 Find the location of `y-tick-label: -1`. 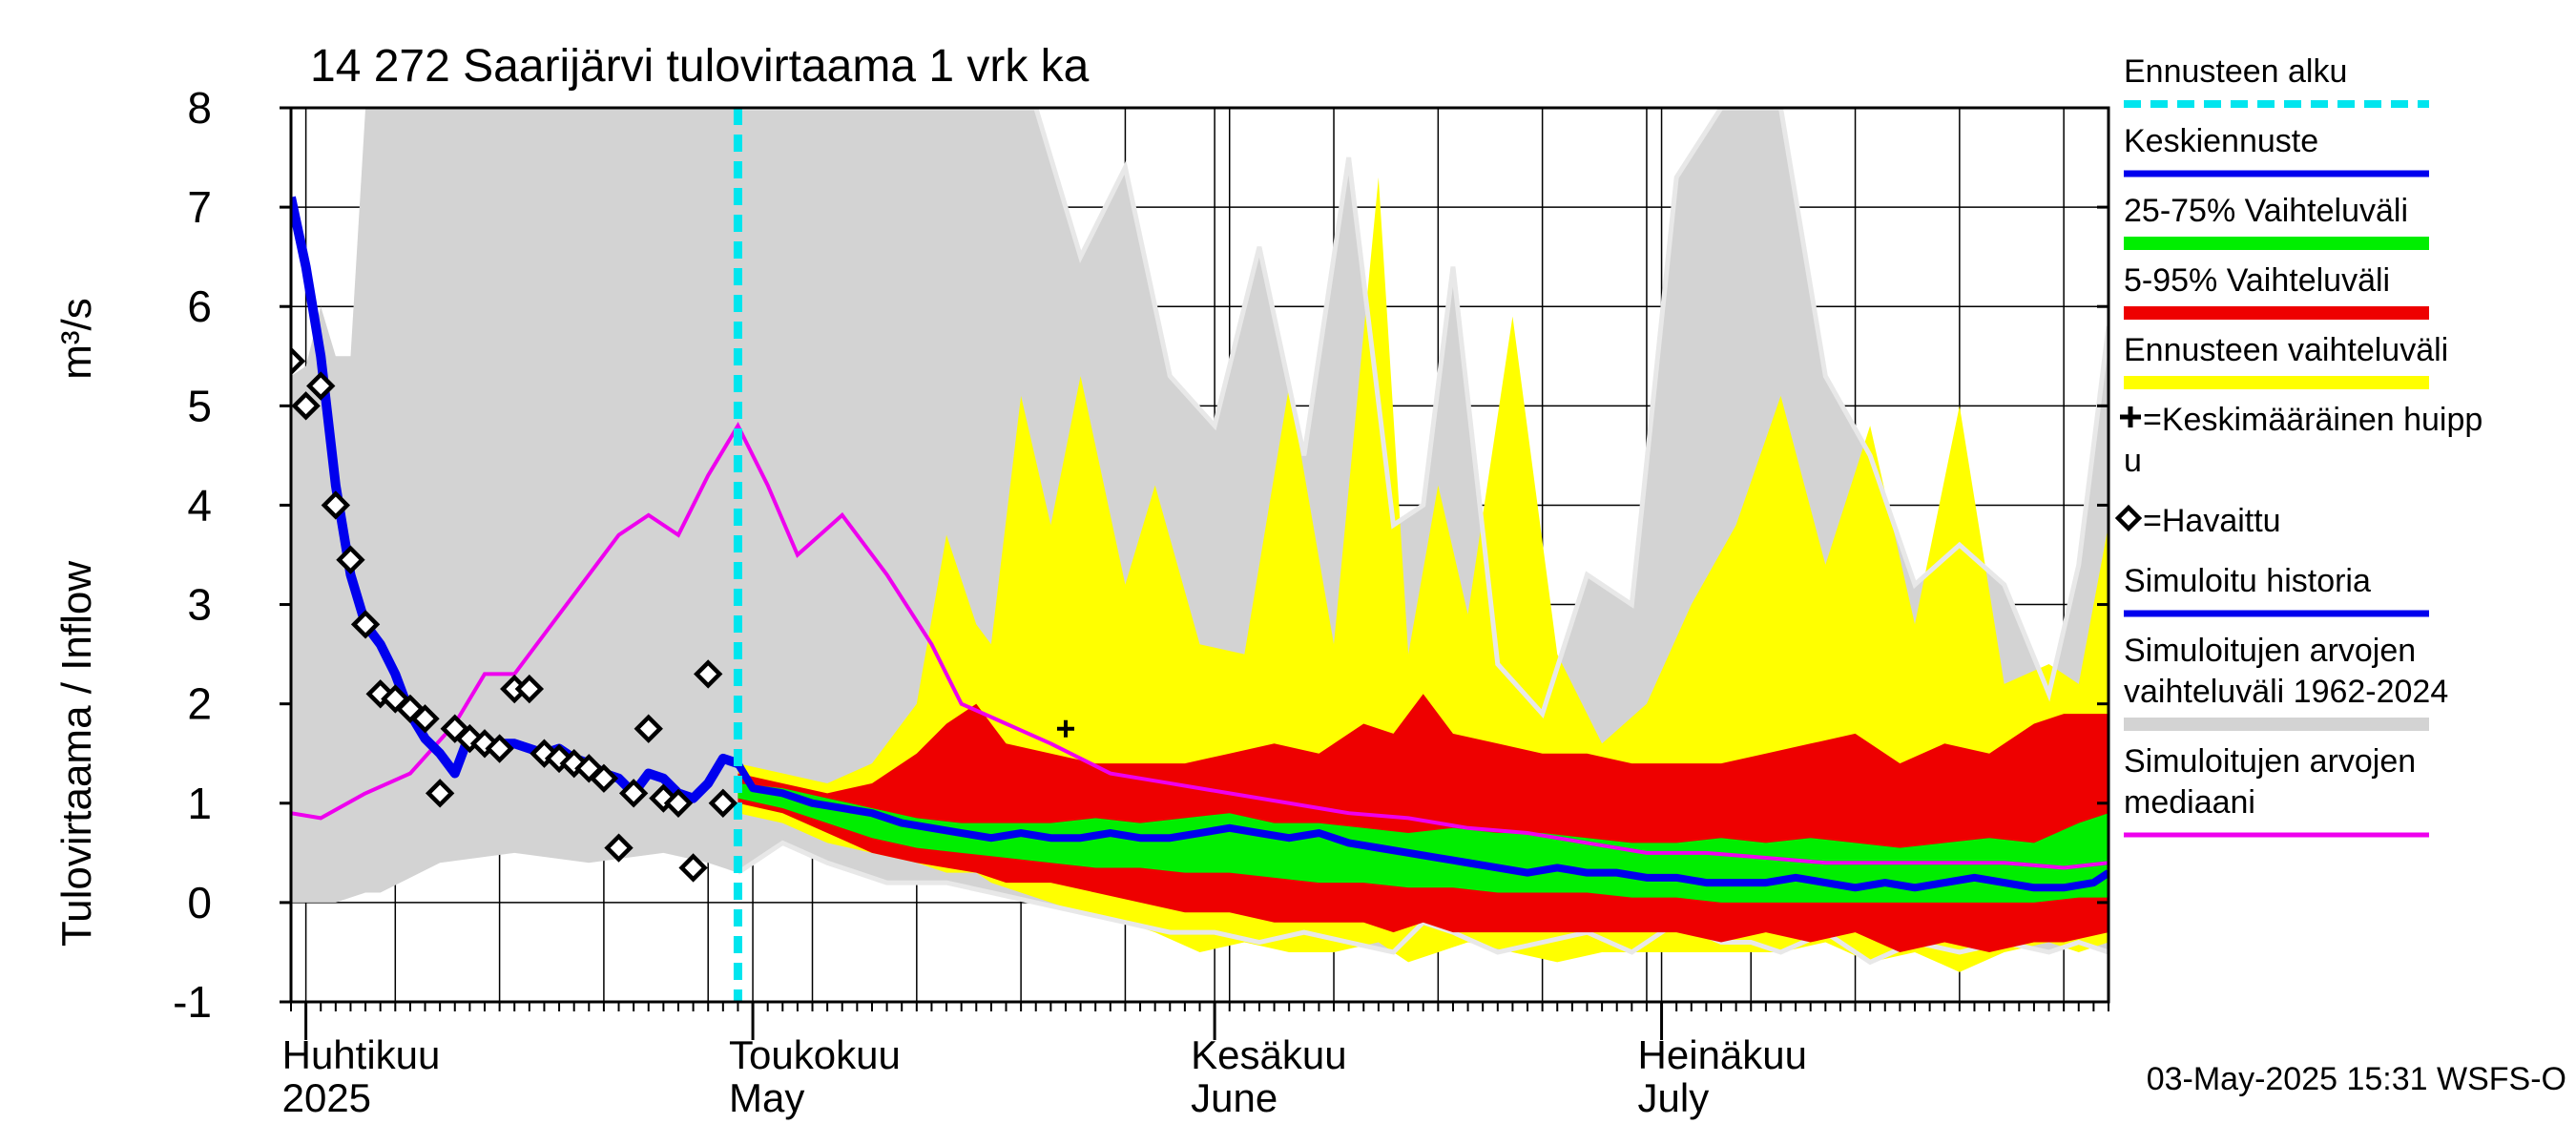

y-tick-label: -1 is located at coordinates (192, 1002).